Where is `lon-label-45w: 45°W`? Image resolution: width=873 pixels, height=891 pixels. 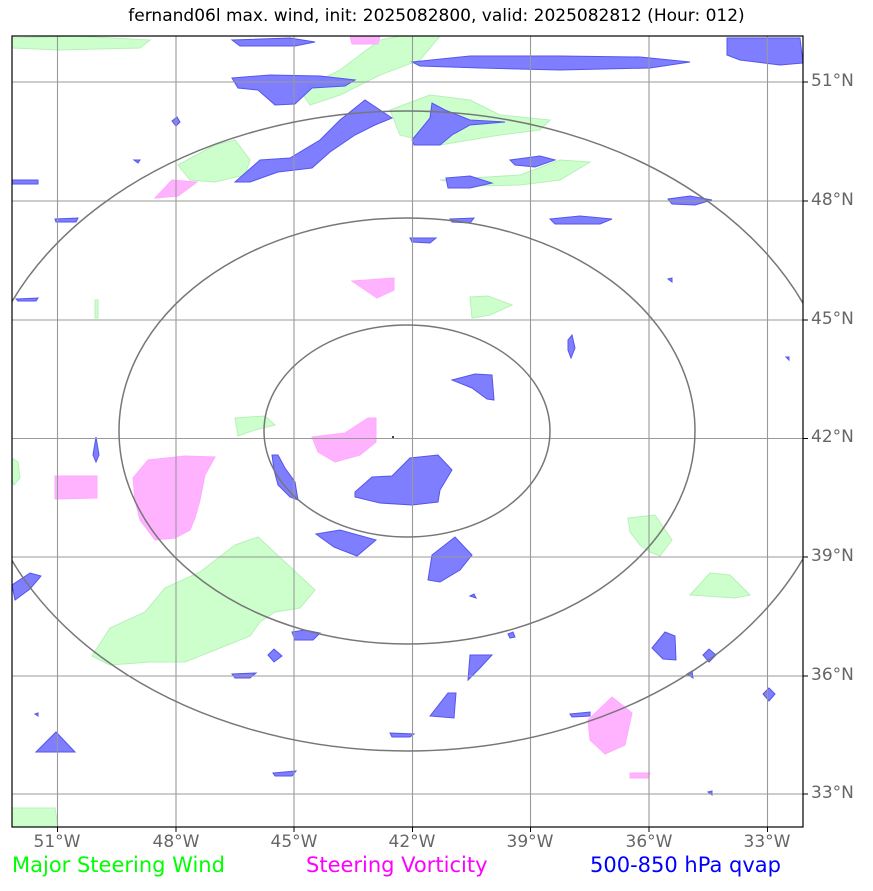
lon-label-45w: 45°W is located at coordinates (294, 842).